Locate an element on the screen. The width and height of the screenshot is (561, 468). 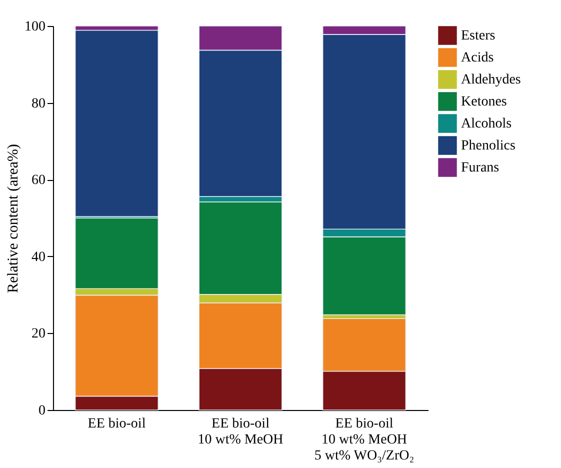
legend-label: Ketones is located at coordinates (484, 102).